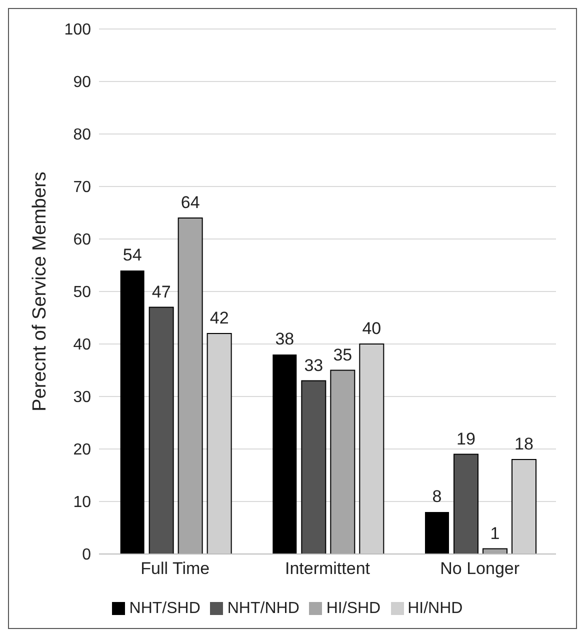  What do you see at coordinates (263, 608) in the screenshot?
I see `legend-label: NHT/NHD` at bounding box center [263, 608].